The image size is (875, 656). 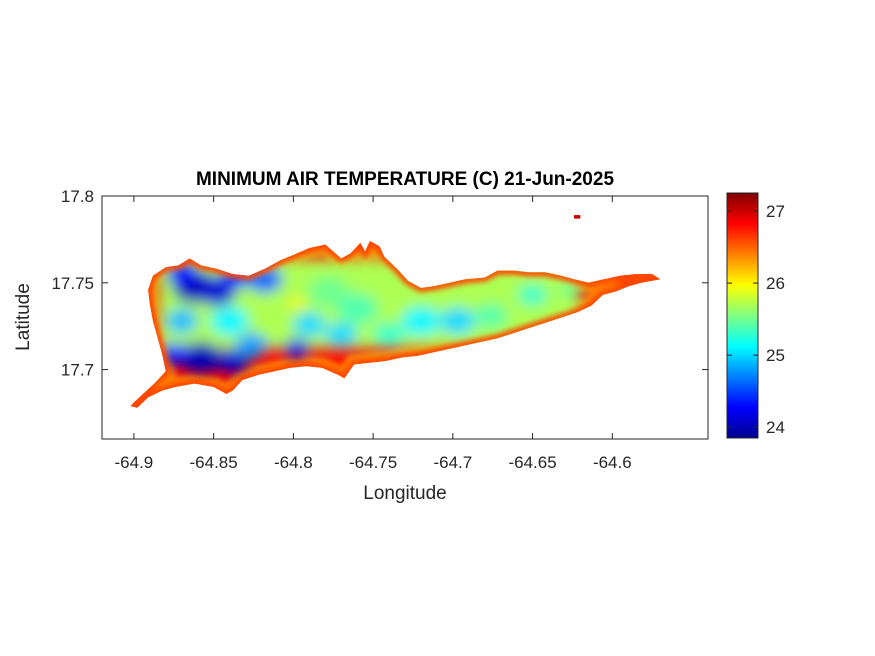 What do you see at coordinates (72, 283) in the screenshot?
I see `y-tick-label: 17.75` at bounding box center [72, 283].